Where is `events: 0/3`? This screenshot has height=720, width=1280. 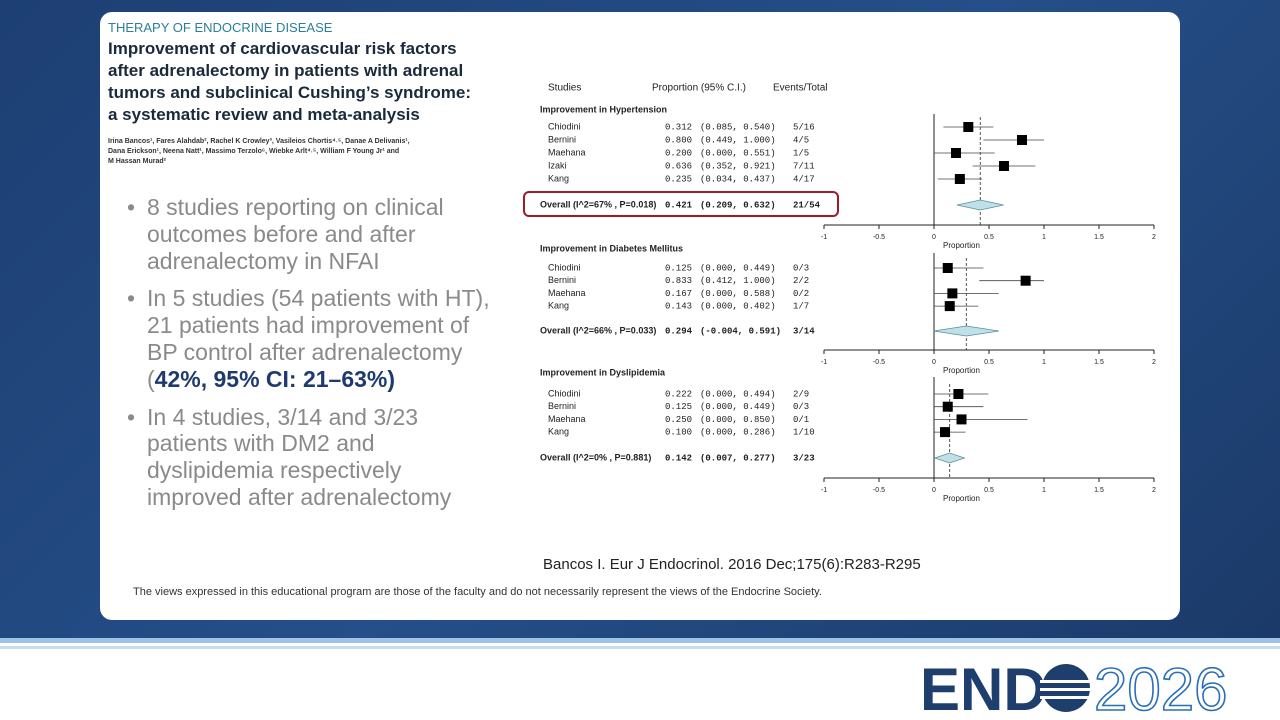
events: 0/3 is located at coordinates (801, 407).